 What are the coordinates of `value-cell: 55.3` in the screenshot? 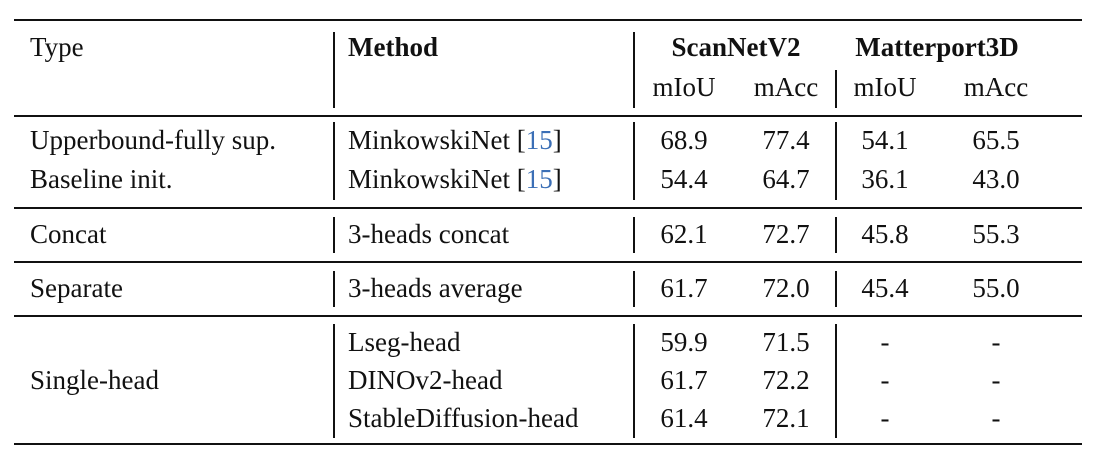 It's located at (996, 234).